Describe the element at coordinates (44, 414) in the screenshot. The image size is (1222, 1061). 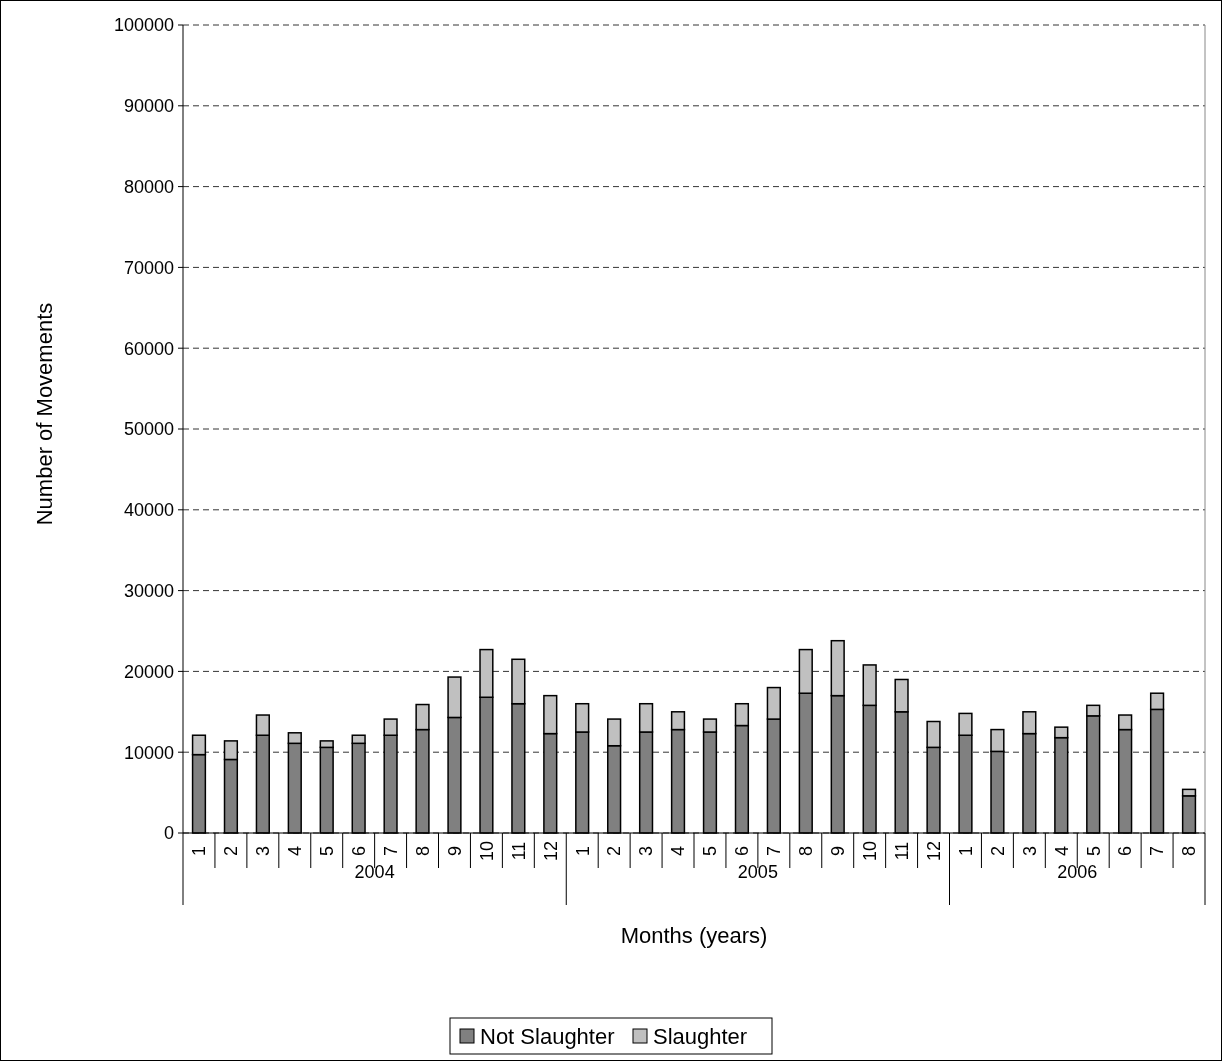
I see `y-axis-title: Number of Movements` at that location.